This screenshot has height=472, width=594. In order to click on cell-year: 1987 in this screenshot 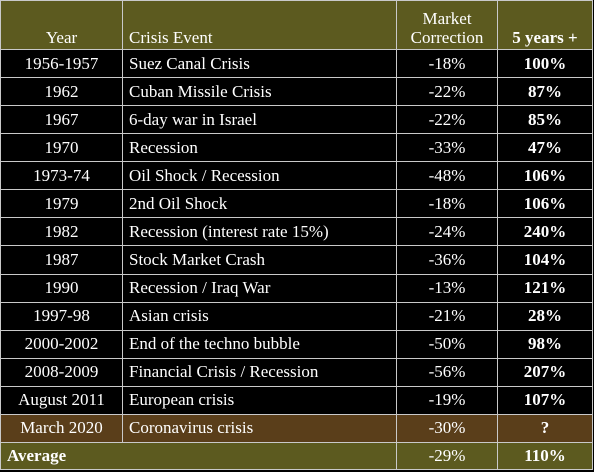, I will do `click(61, 260)`.